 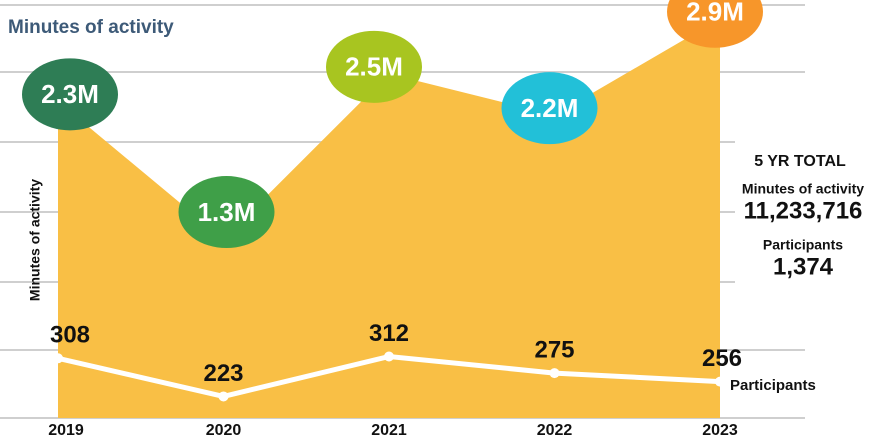 I want to click on summary-label: Minutes of activity, so click(x=803, y=189).